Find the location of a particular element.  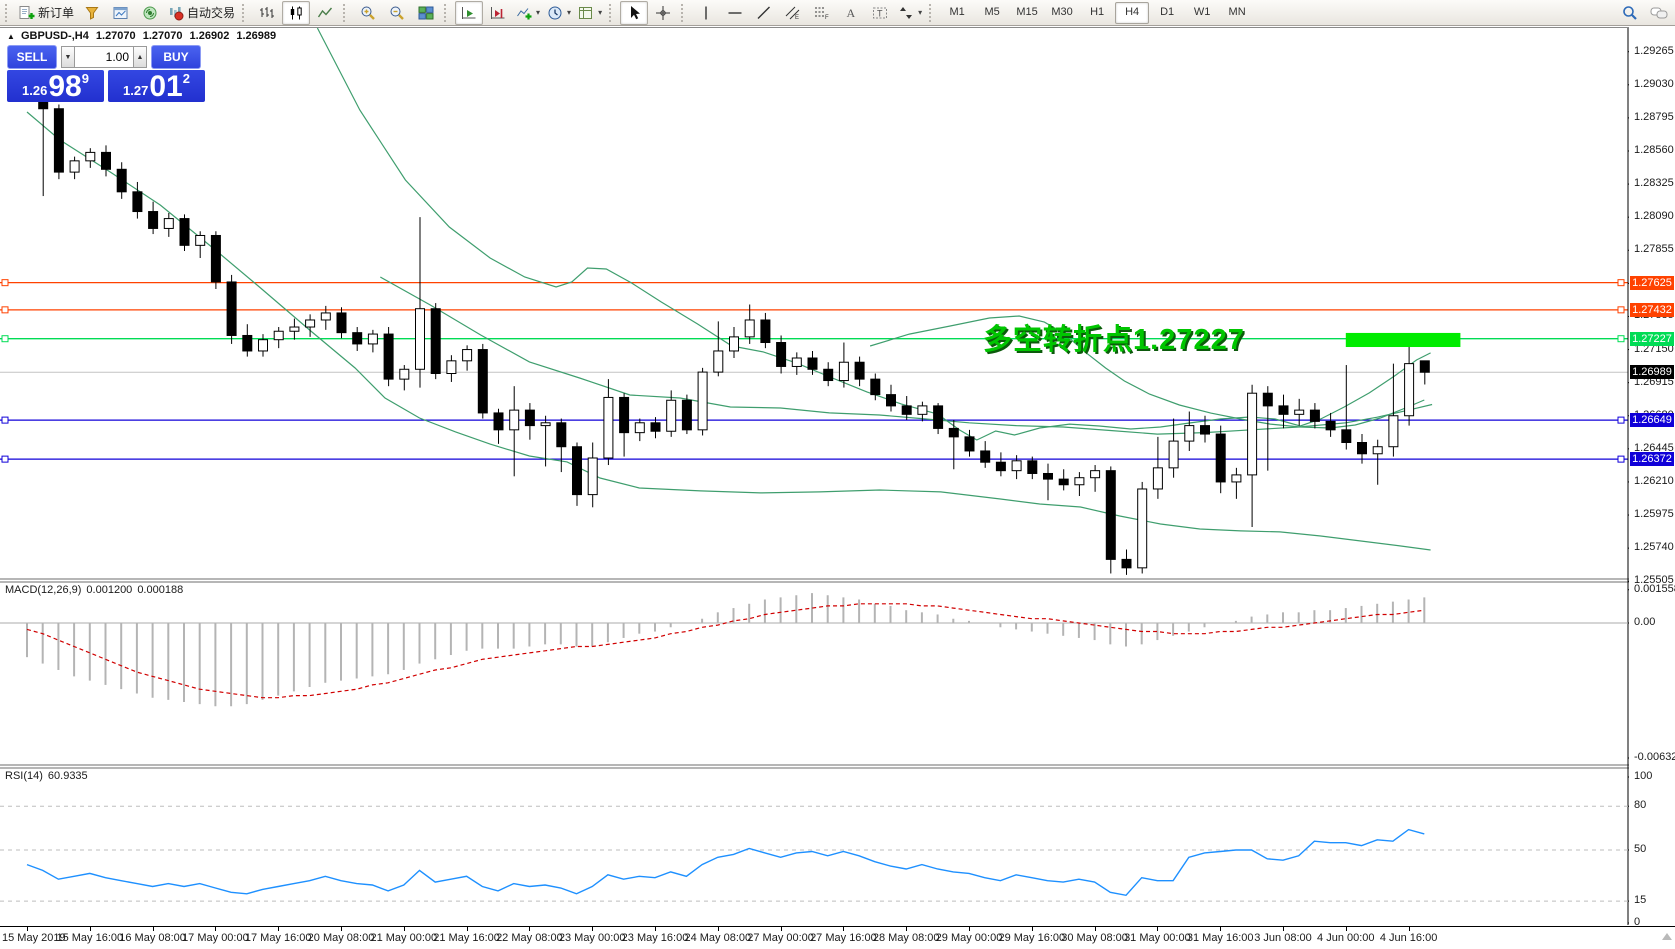

zoom-out-button is located at coordinates (397, 13).